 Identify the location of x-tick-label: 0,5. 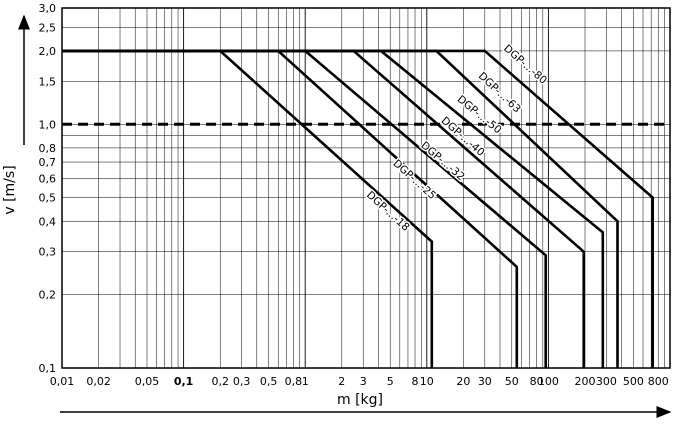
(269, 381).